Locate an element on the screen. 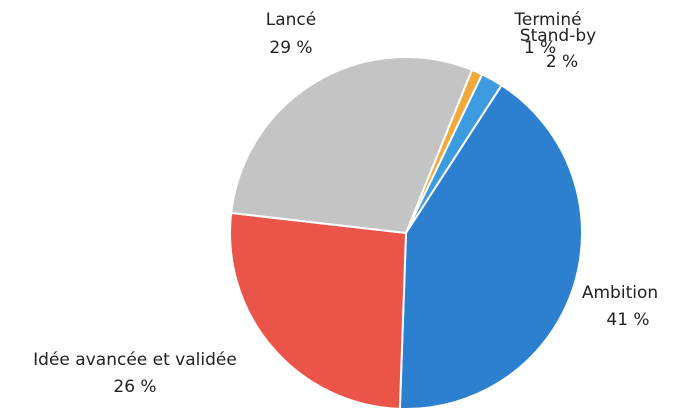 This screenshot has height=409, width=686. slice-label: Lancé is located at coordinates (291, 20).